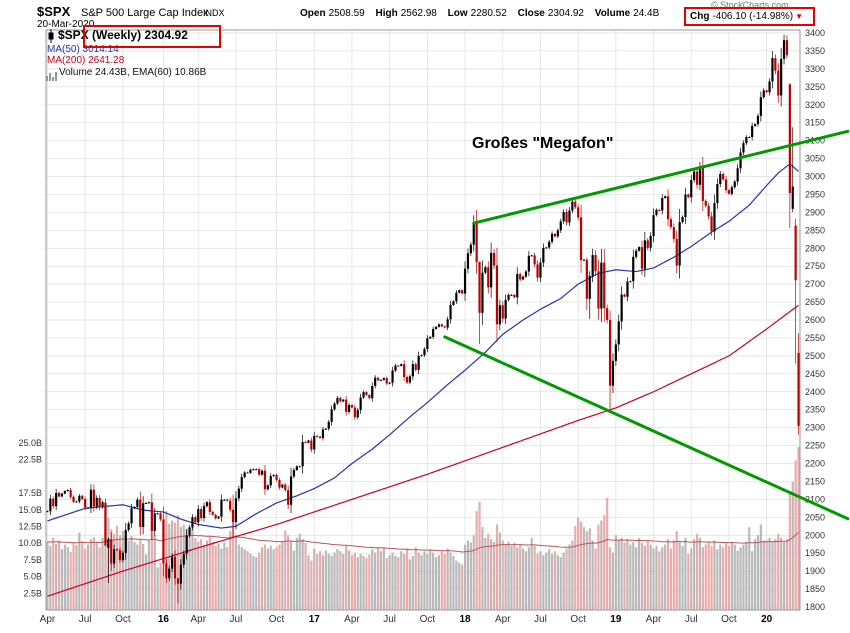  Describe the element at coordinates (30, 493) in the screenshot. I see `svg-text: 17.5B` at that location.